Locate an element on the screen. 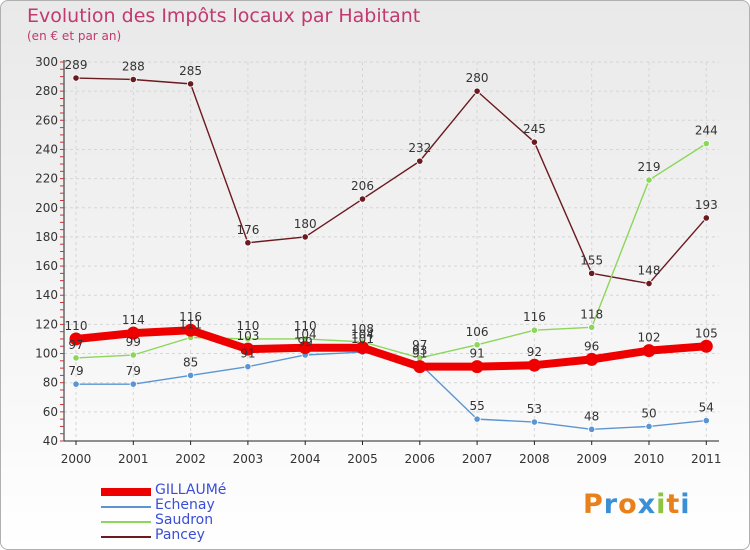  data-label-pancey: 289 is located at coordinates (76, 65).